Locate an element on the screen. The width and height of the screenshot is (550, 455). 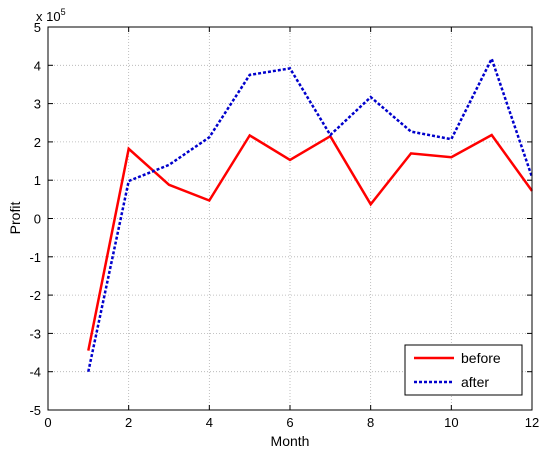
y-tick-label: -3 is located at coordinates (35, 333).